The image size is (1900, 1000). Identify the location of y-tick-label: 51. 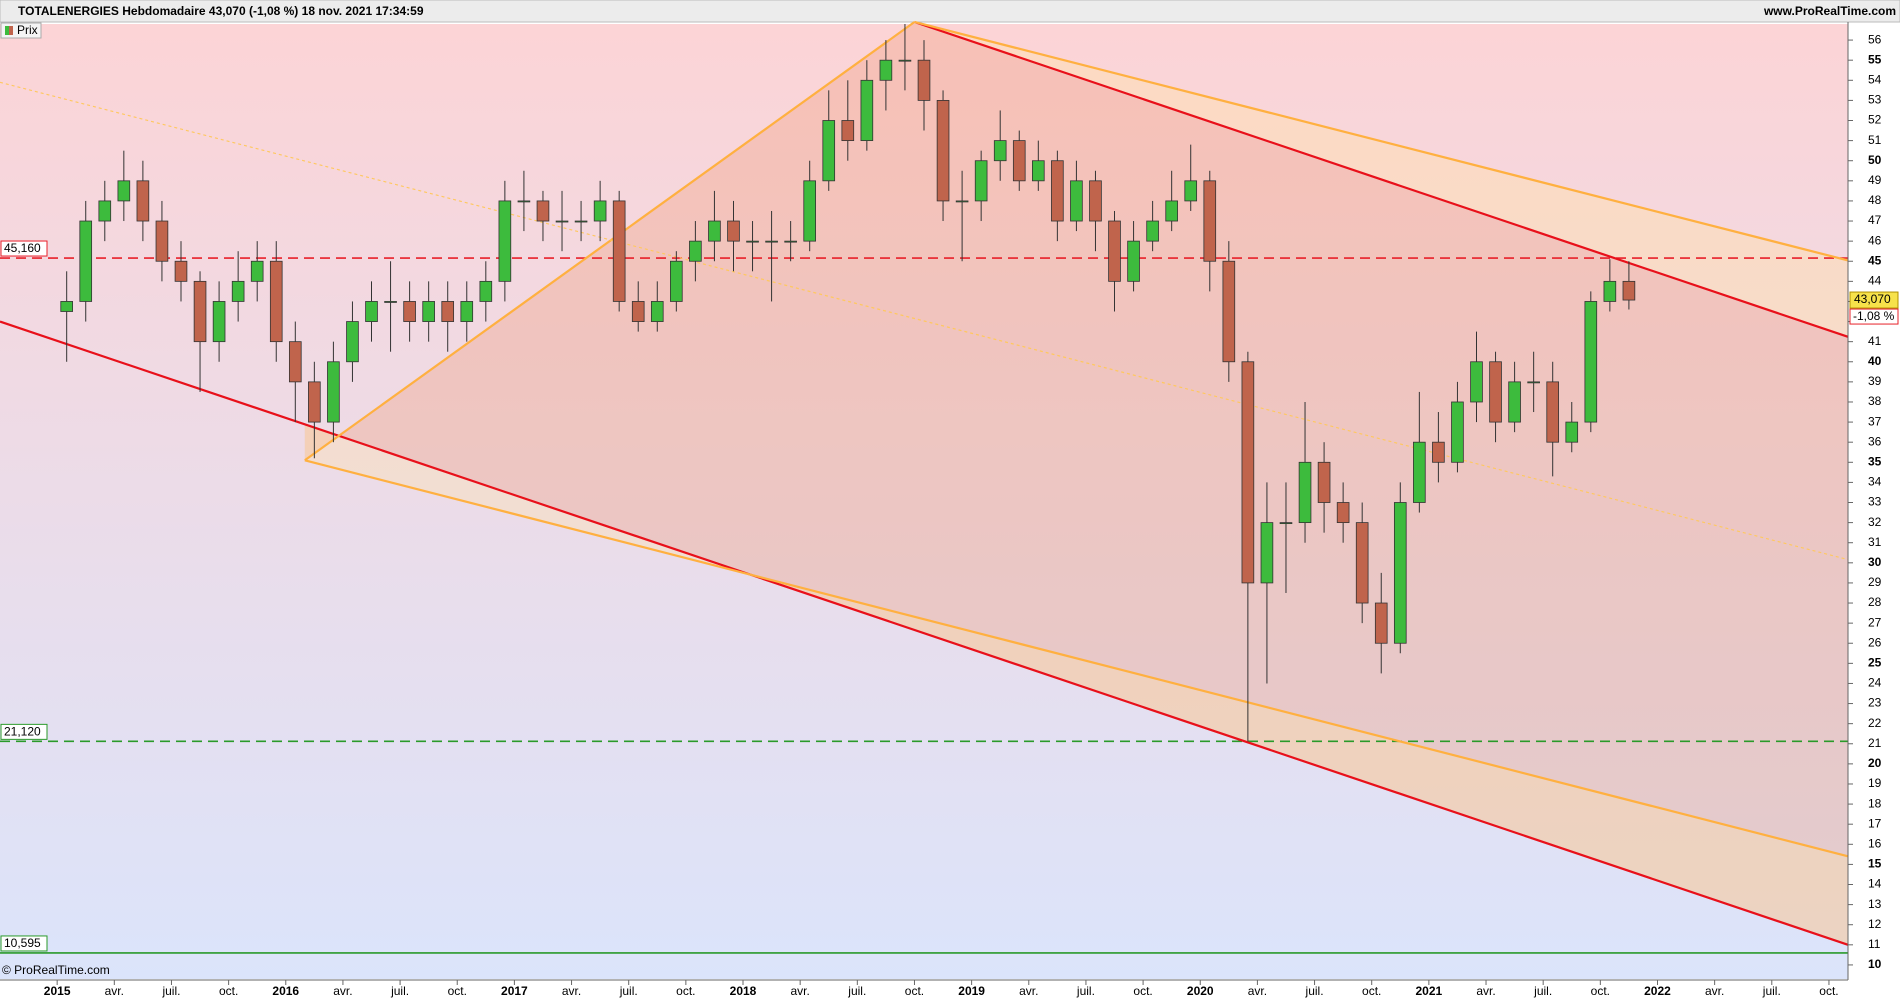
(1875, 140).